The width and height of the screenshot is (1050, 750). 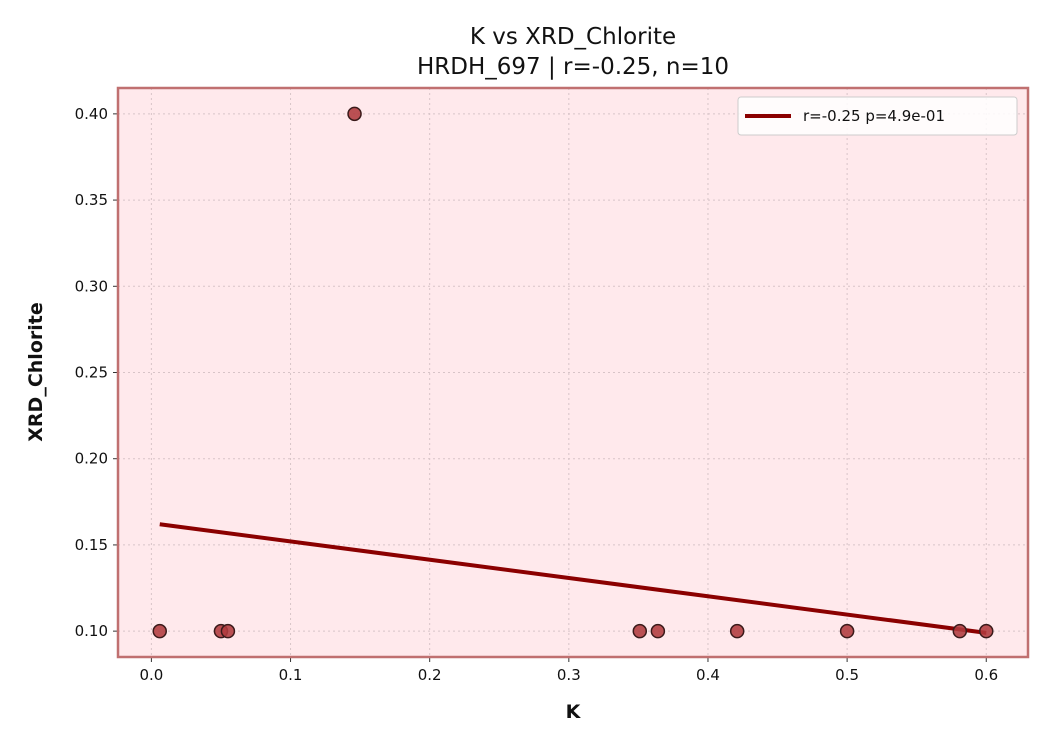 I want to click on y-tick-label: 0.30, so click(x=91, y=286).